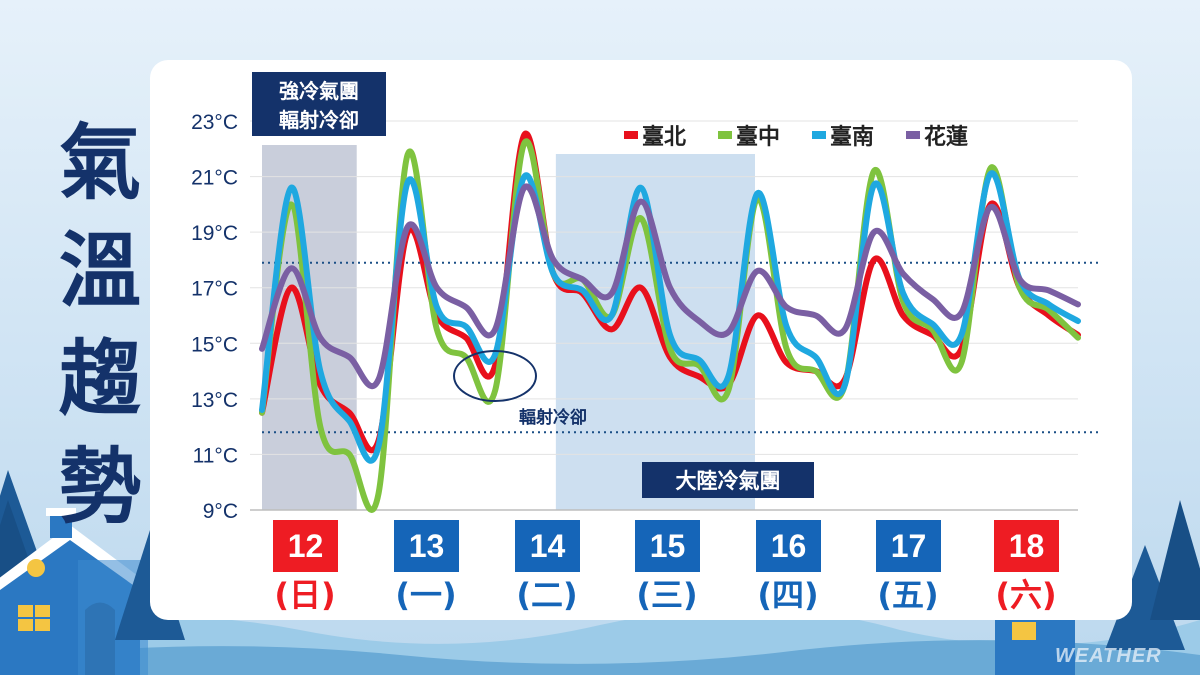  I want to click on annotation-label: 輻射冷卻, so click(553, 417).